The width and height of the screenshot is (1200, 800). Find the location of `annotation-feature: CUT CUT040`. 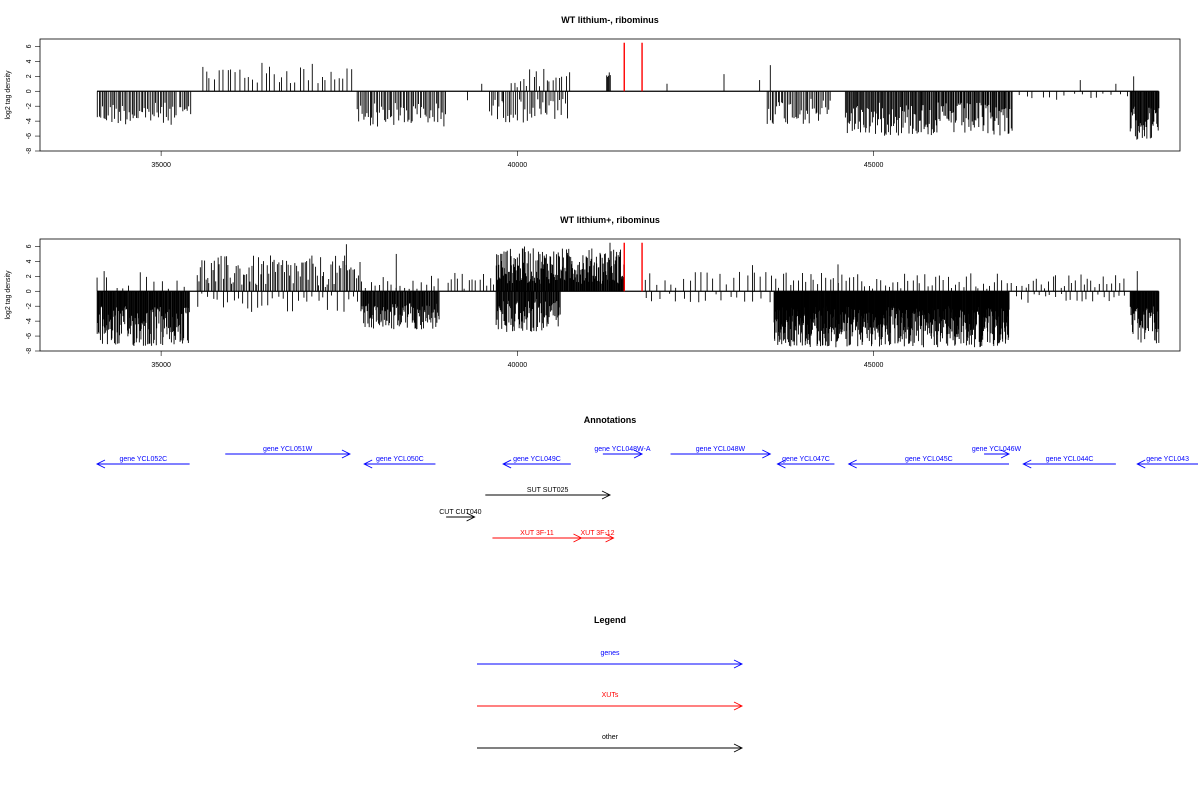

annotation-feature: CUT CUT040 is located at coordinates (460, 515).